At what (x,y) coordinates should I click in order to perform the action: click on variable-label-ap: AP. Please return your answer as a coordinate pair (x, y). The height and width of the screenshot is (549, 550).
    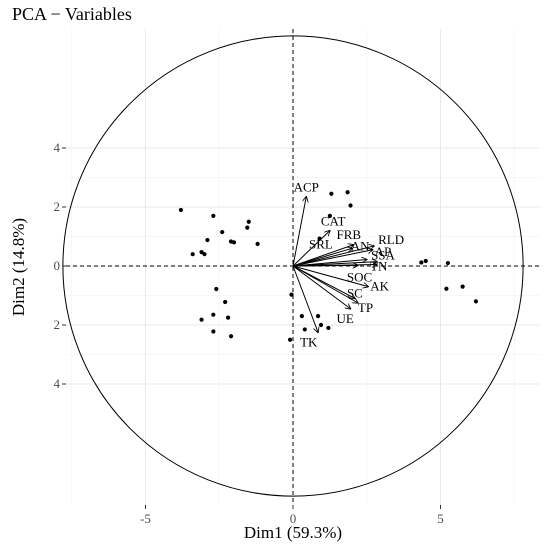
    Looking at the image, I should click on (383, 251).